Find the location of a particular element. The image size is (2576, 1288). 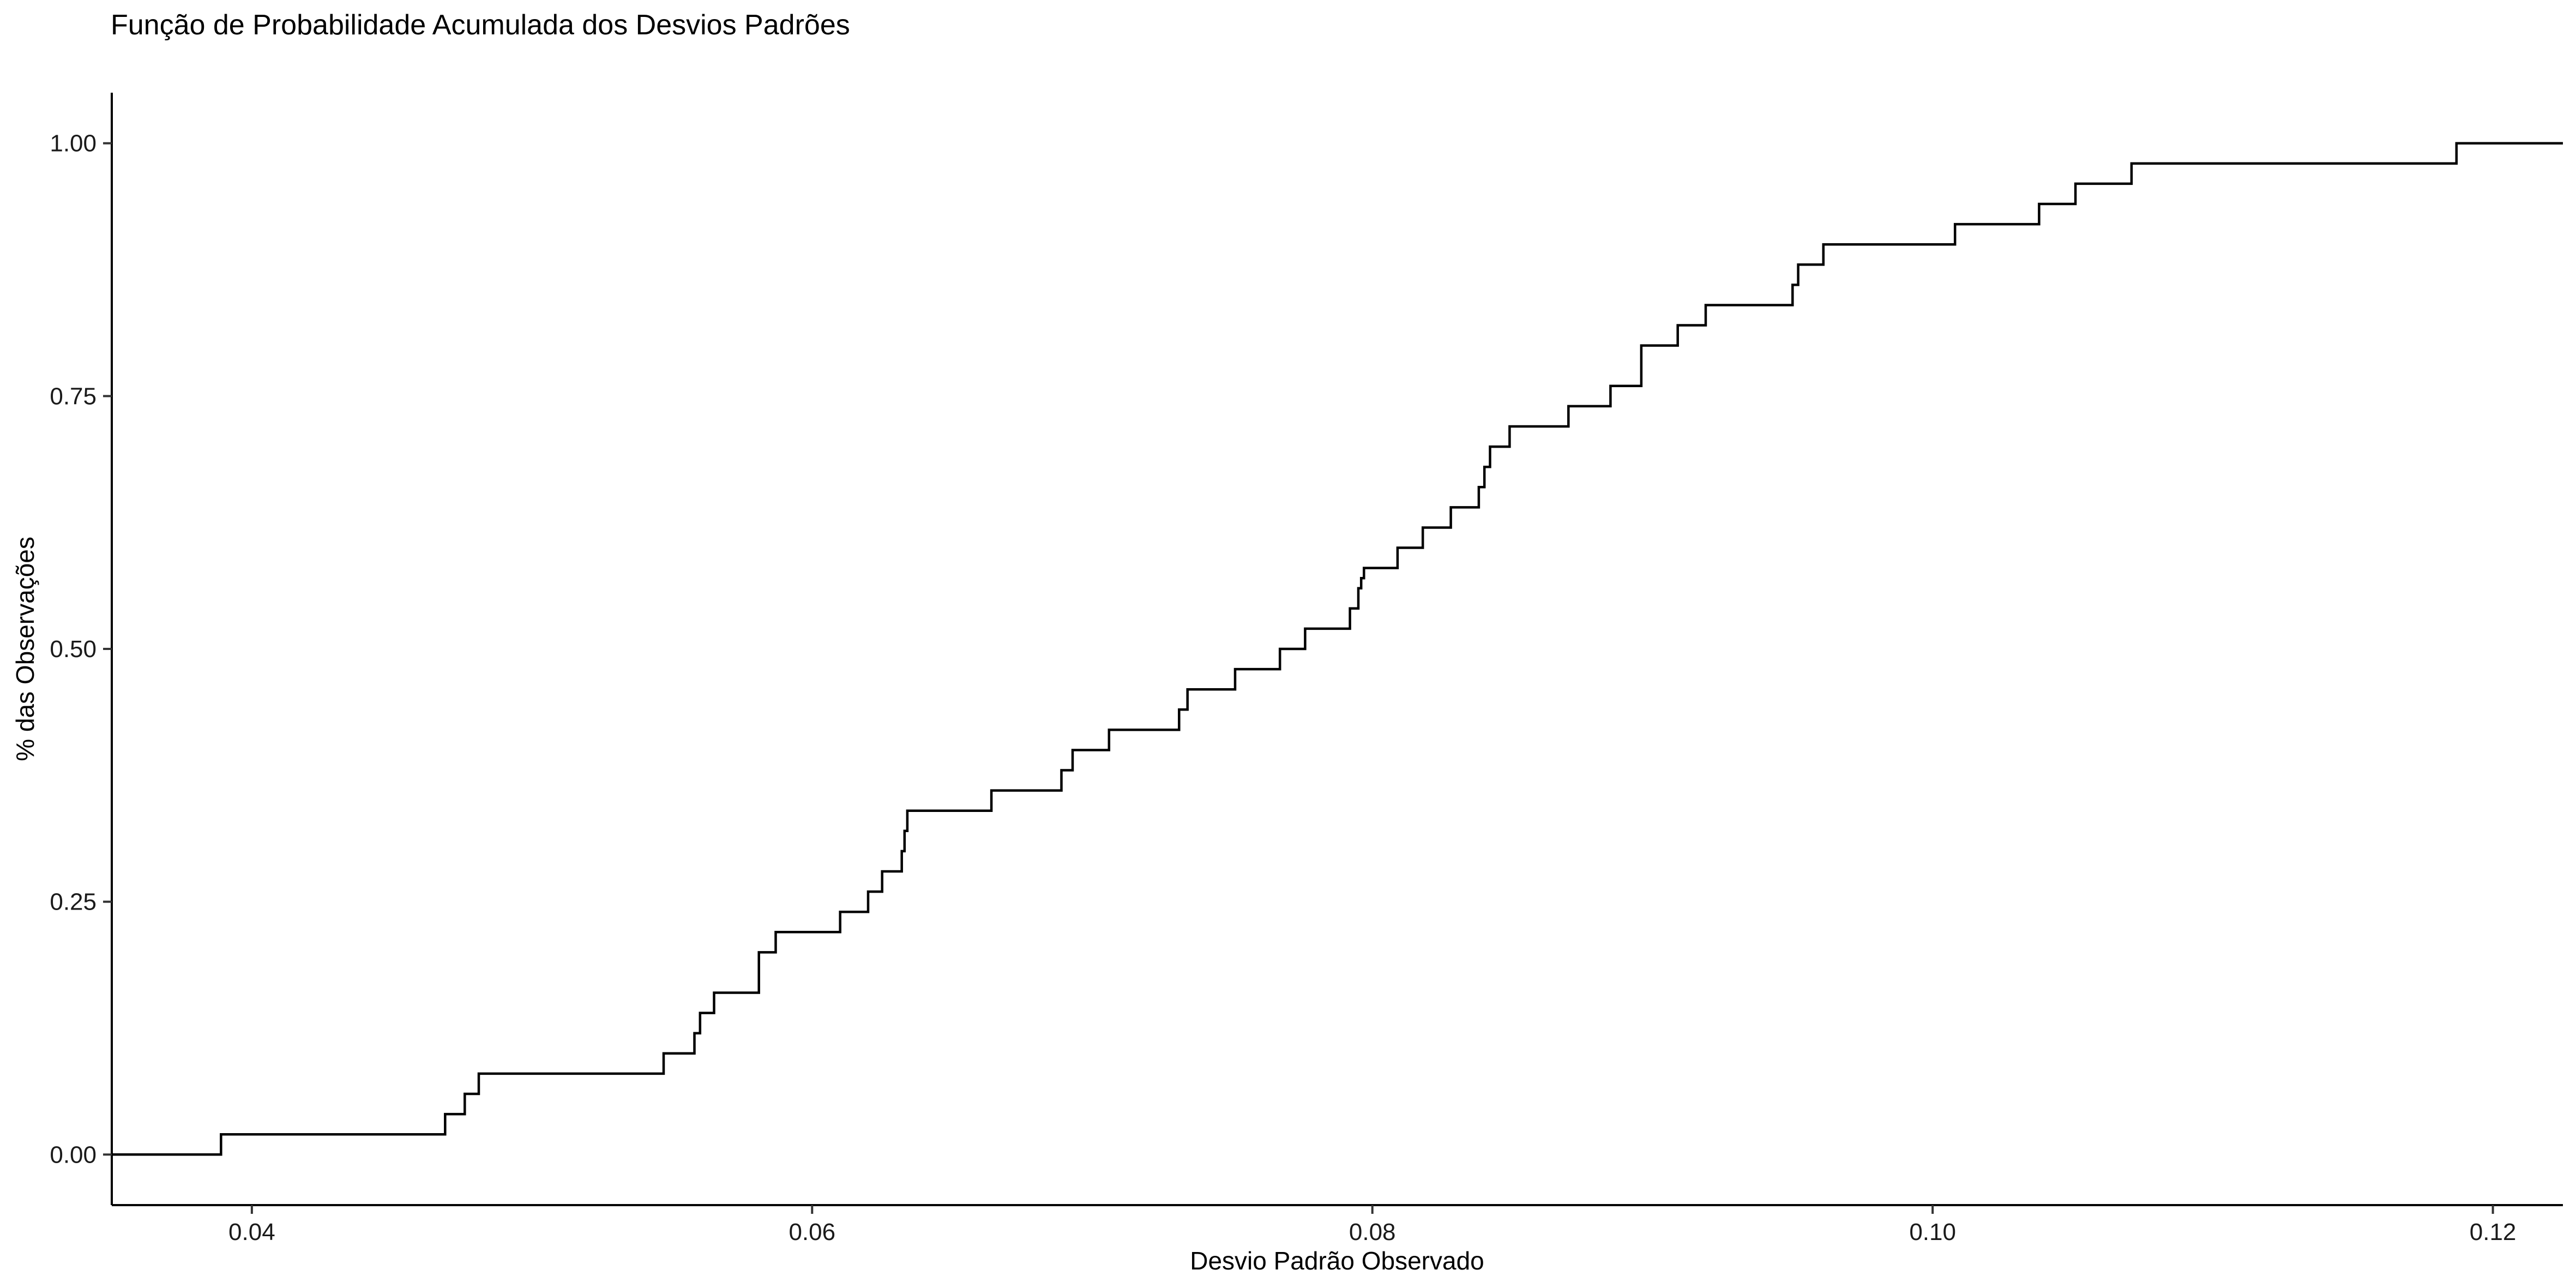

x-axis-title: Desvio Padrão Observado is located at coordinates (1337, 1261).